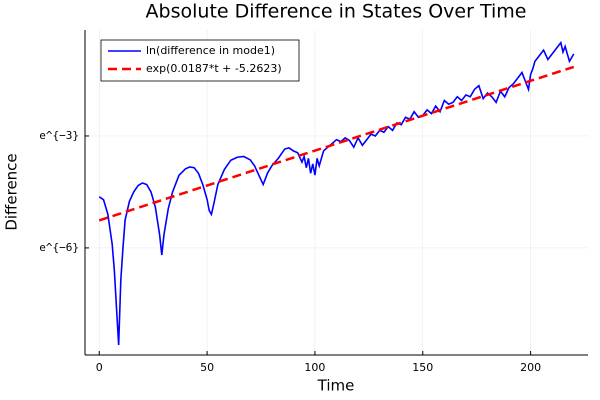 This screenshot has width=600, height=400. Describe the element at coordinates (530, 367) in the screenshot. I see `x-tick-label: 200` at that location.